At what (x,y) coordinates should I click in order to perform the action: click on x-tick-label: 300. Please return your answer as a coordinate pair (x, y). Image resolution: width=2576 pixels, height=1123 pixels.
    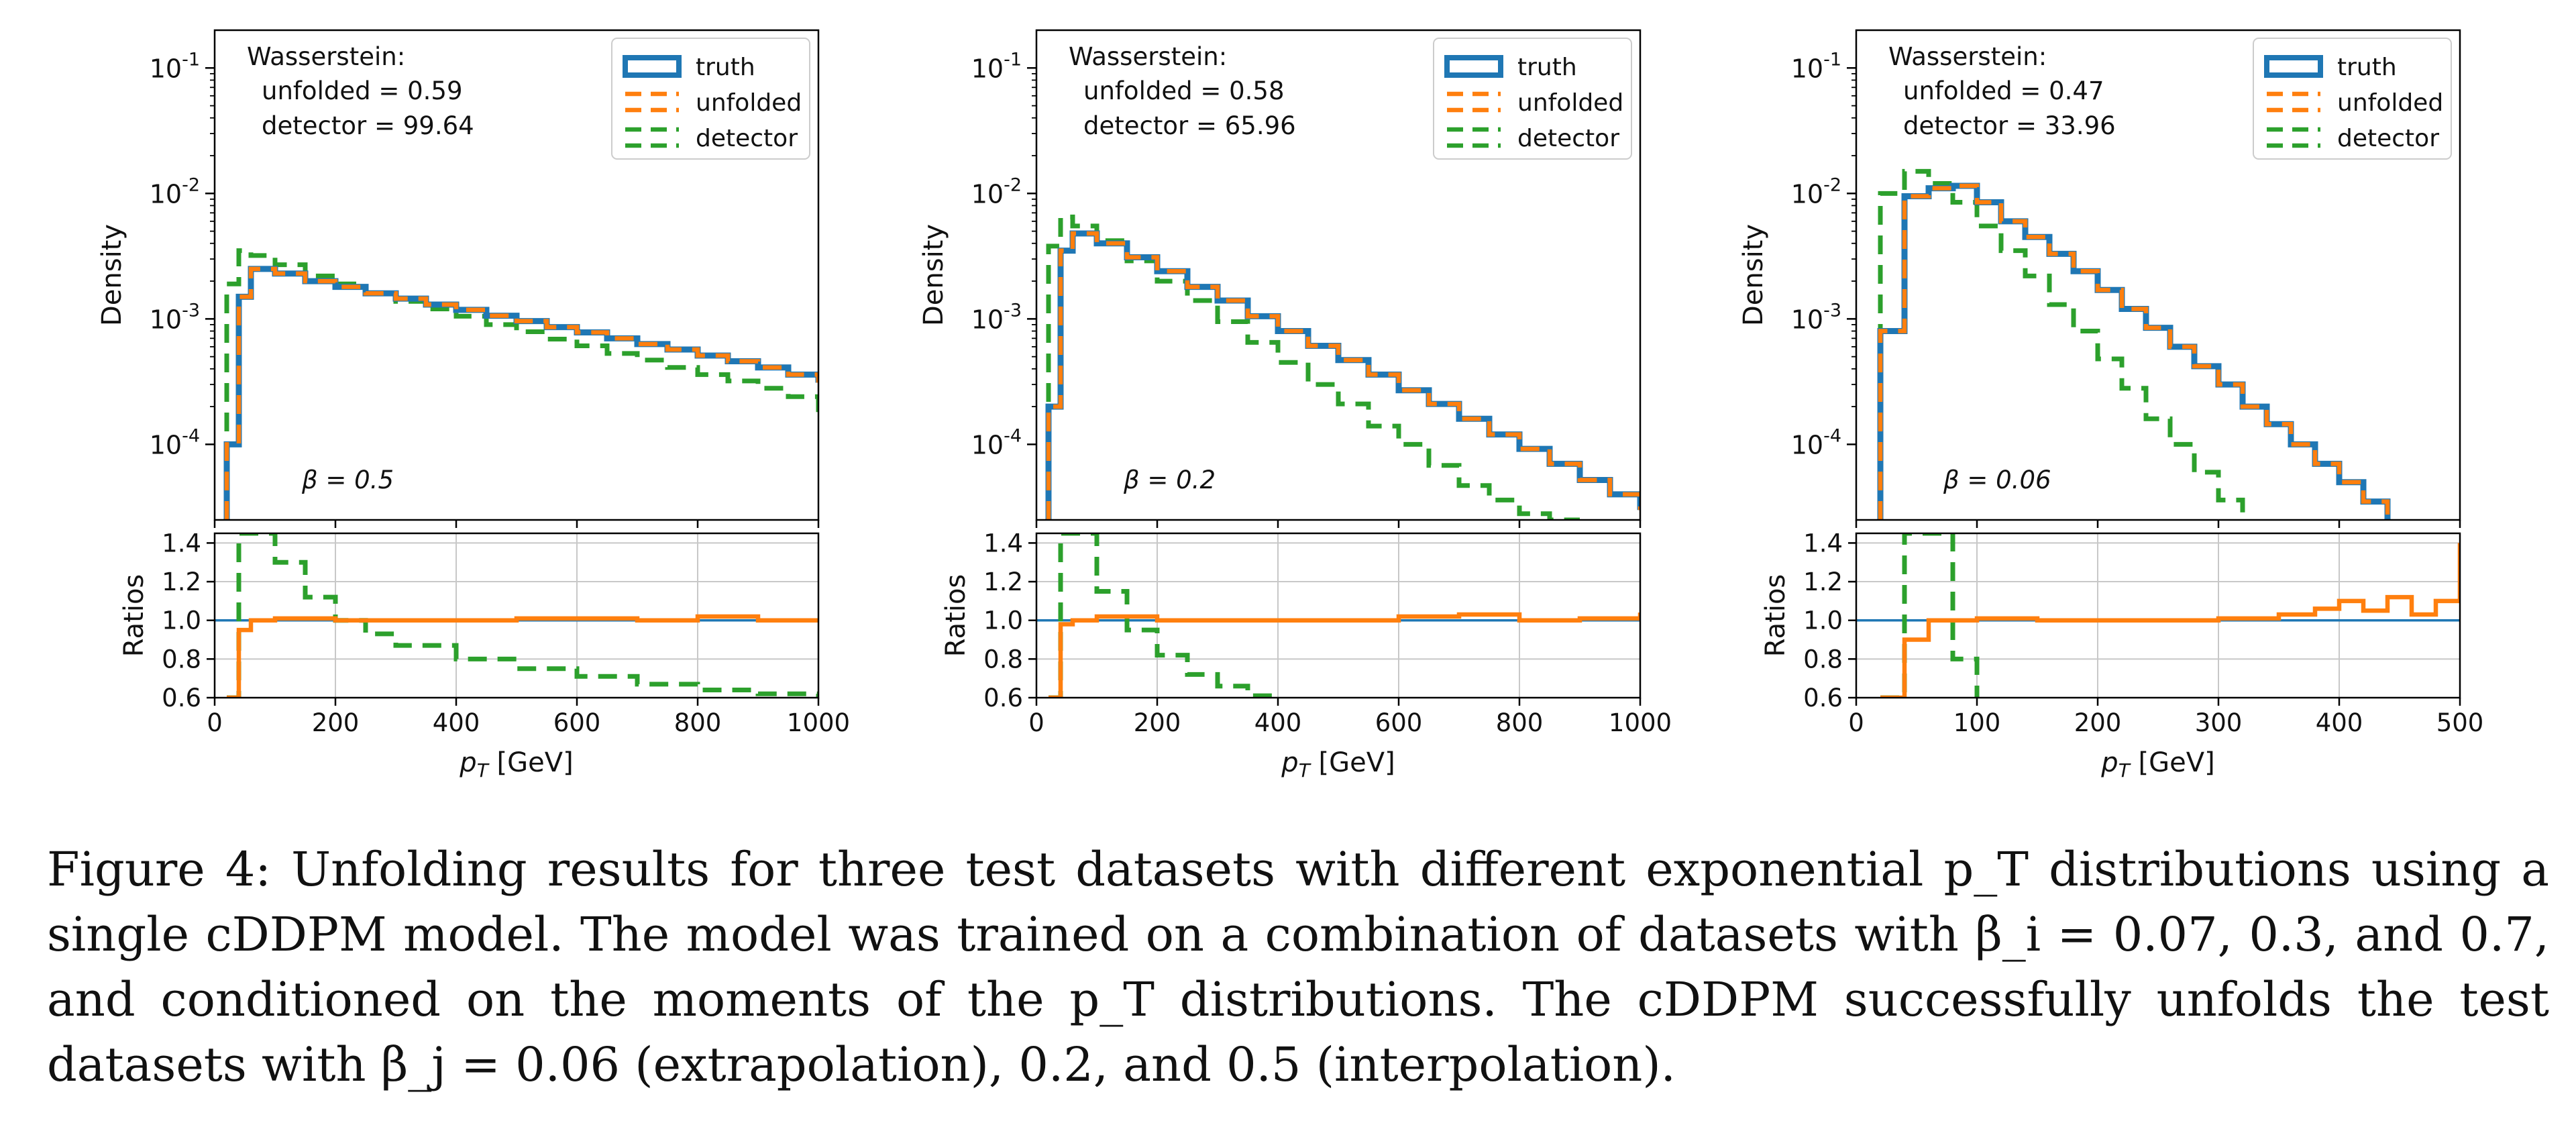
    Looking at the image, I should click on (2219, 722).